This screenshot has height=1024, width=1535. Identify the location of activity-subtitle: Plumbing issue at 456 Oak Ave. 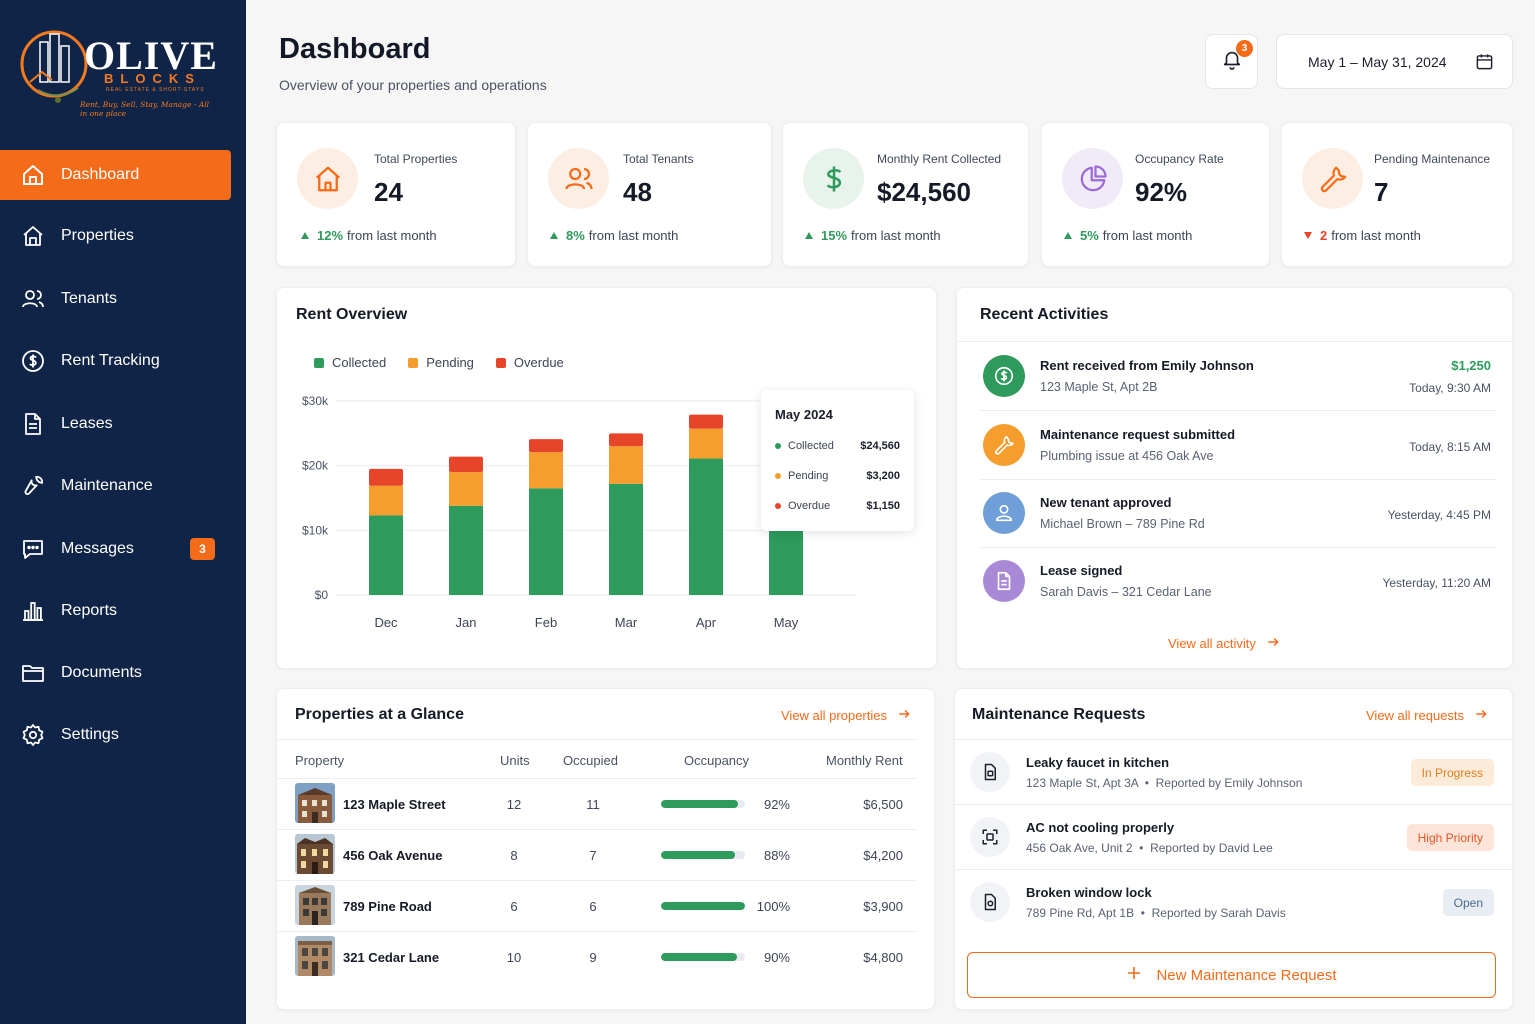
(1127, 456).